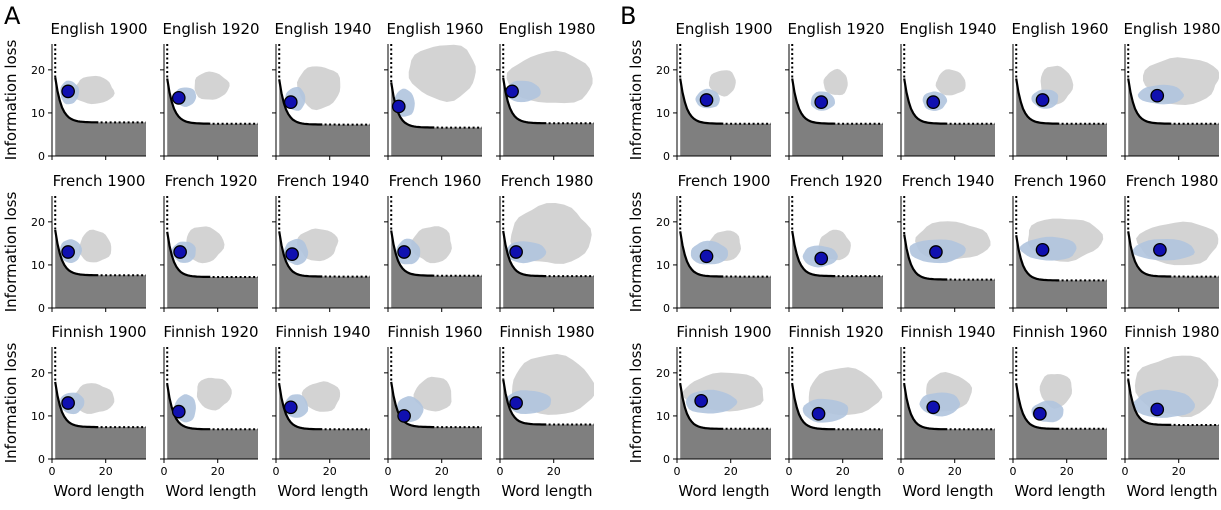  I want to click on subplot-title: French 1940, so click(948, 181).